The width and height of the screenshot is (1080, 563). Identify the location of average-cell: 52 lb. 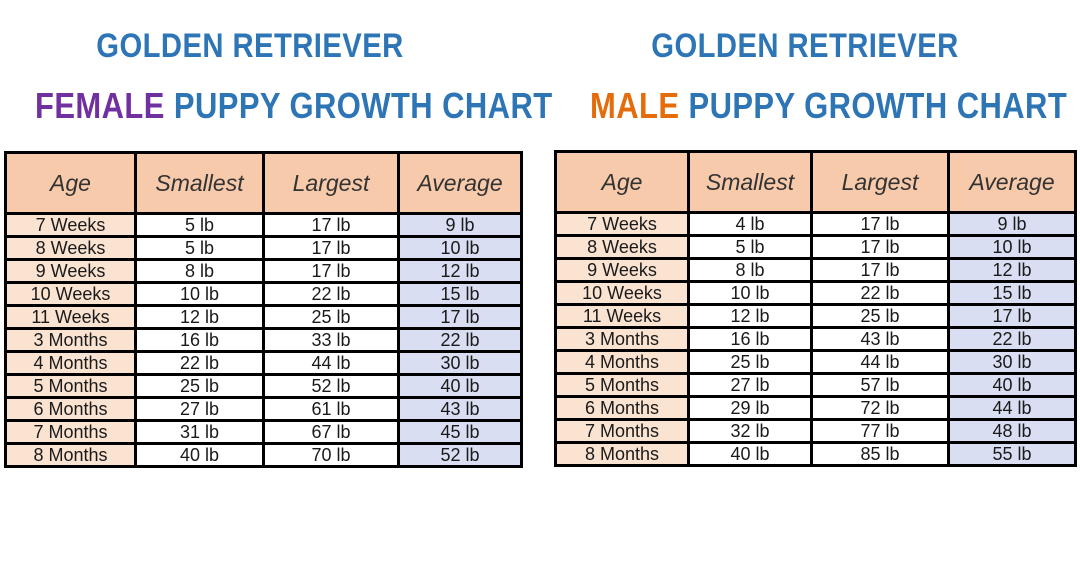
(460, 455).